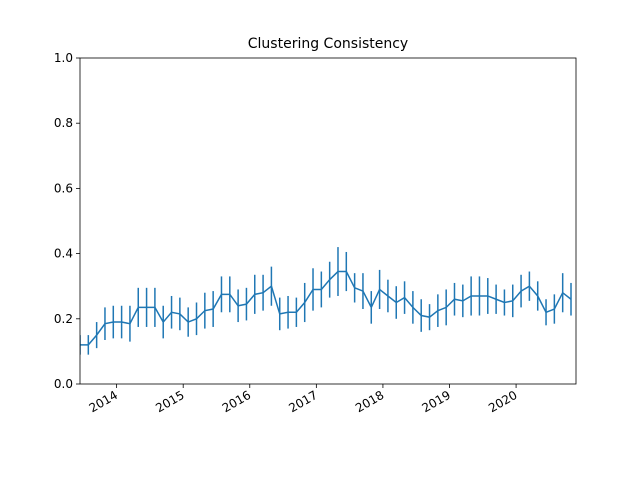 Image resolution: width=640 pixels, height=480 pixels. I want to click on x-tick-label: 2018, so click(369, 401).